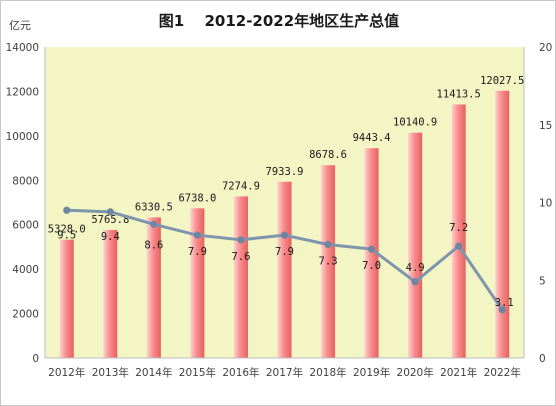 The image size is (556, 406). What do you see at coordinates (25, 226) in the screenshot?
I see `left-tick-label: 6000` at bounding box center [25, 226].